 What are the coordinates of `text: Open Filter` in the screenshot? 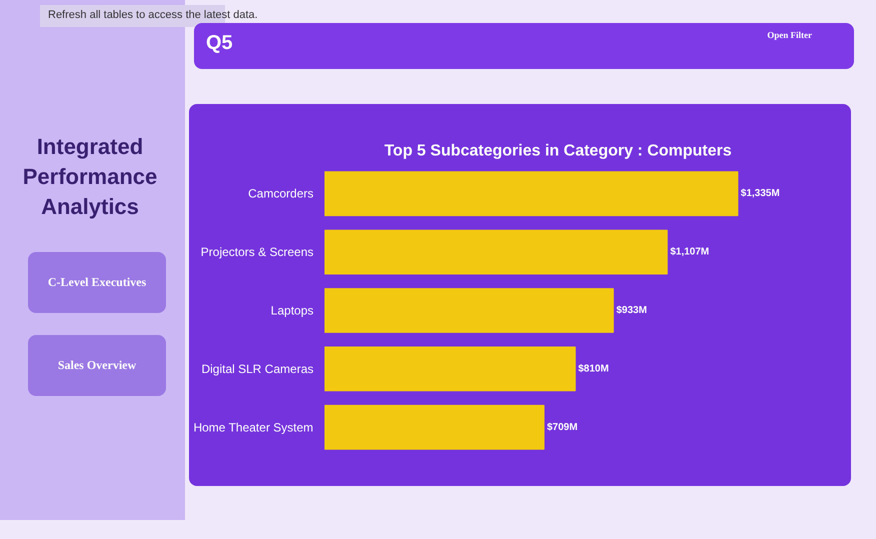 It's located at (789, 35).